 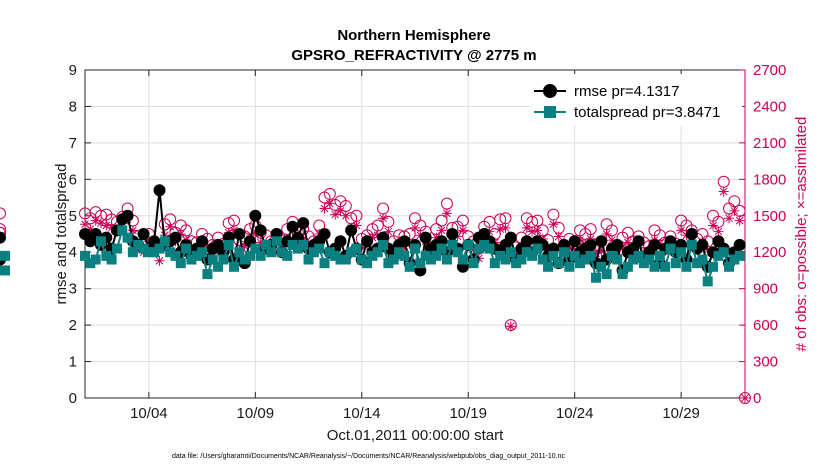 What do you see at coordinates (73, 106) in the screenshot?
I see `y-tick-label: 8` at bounding box center [73, 106].